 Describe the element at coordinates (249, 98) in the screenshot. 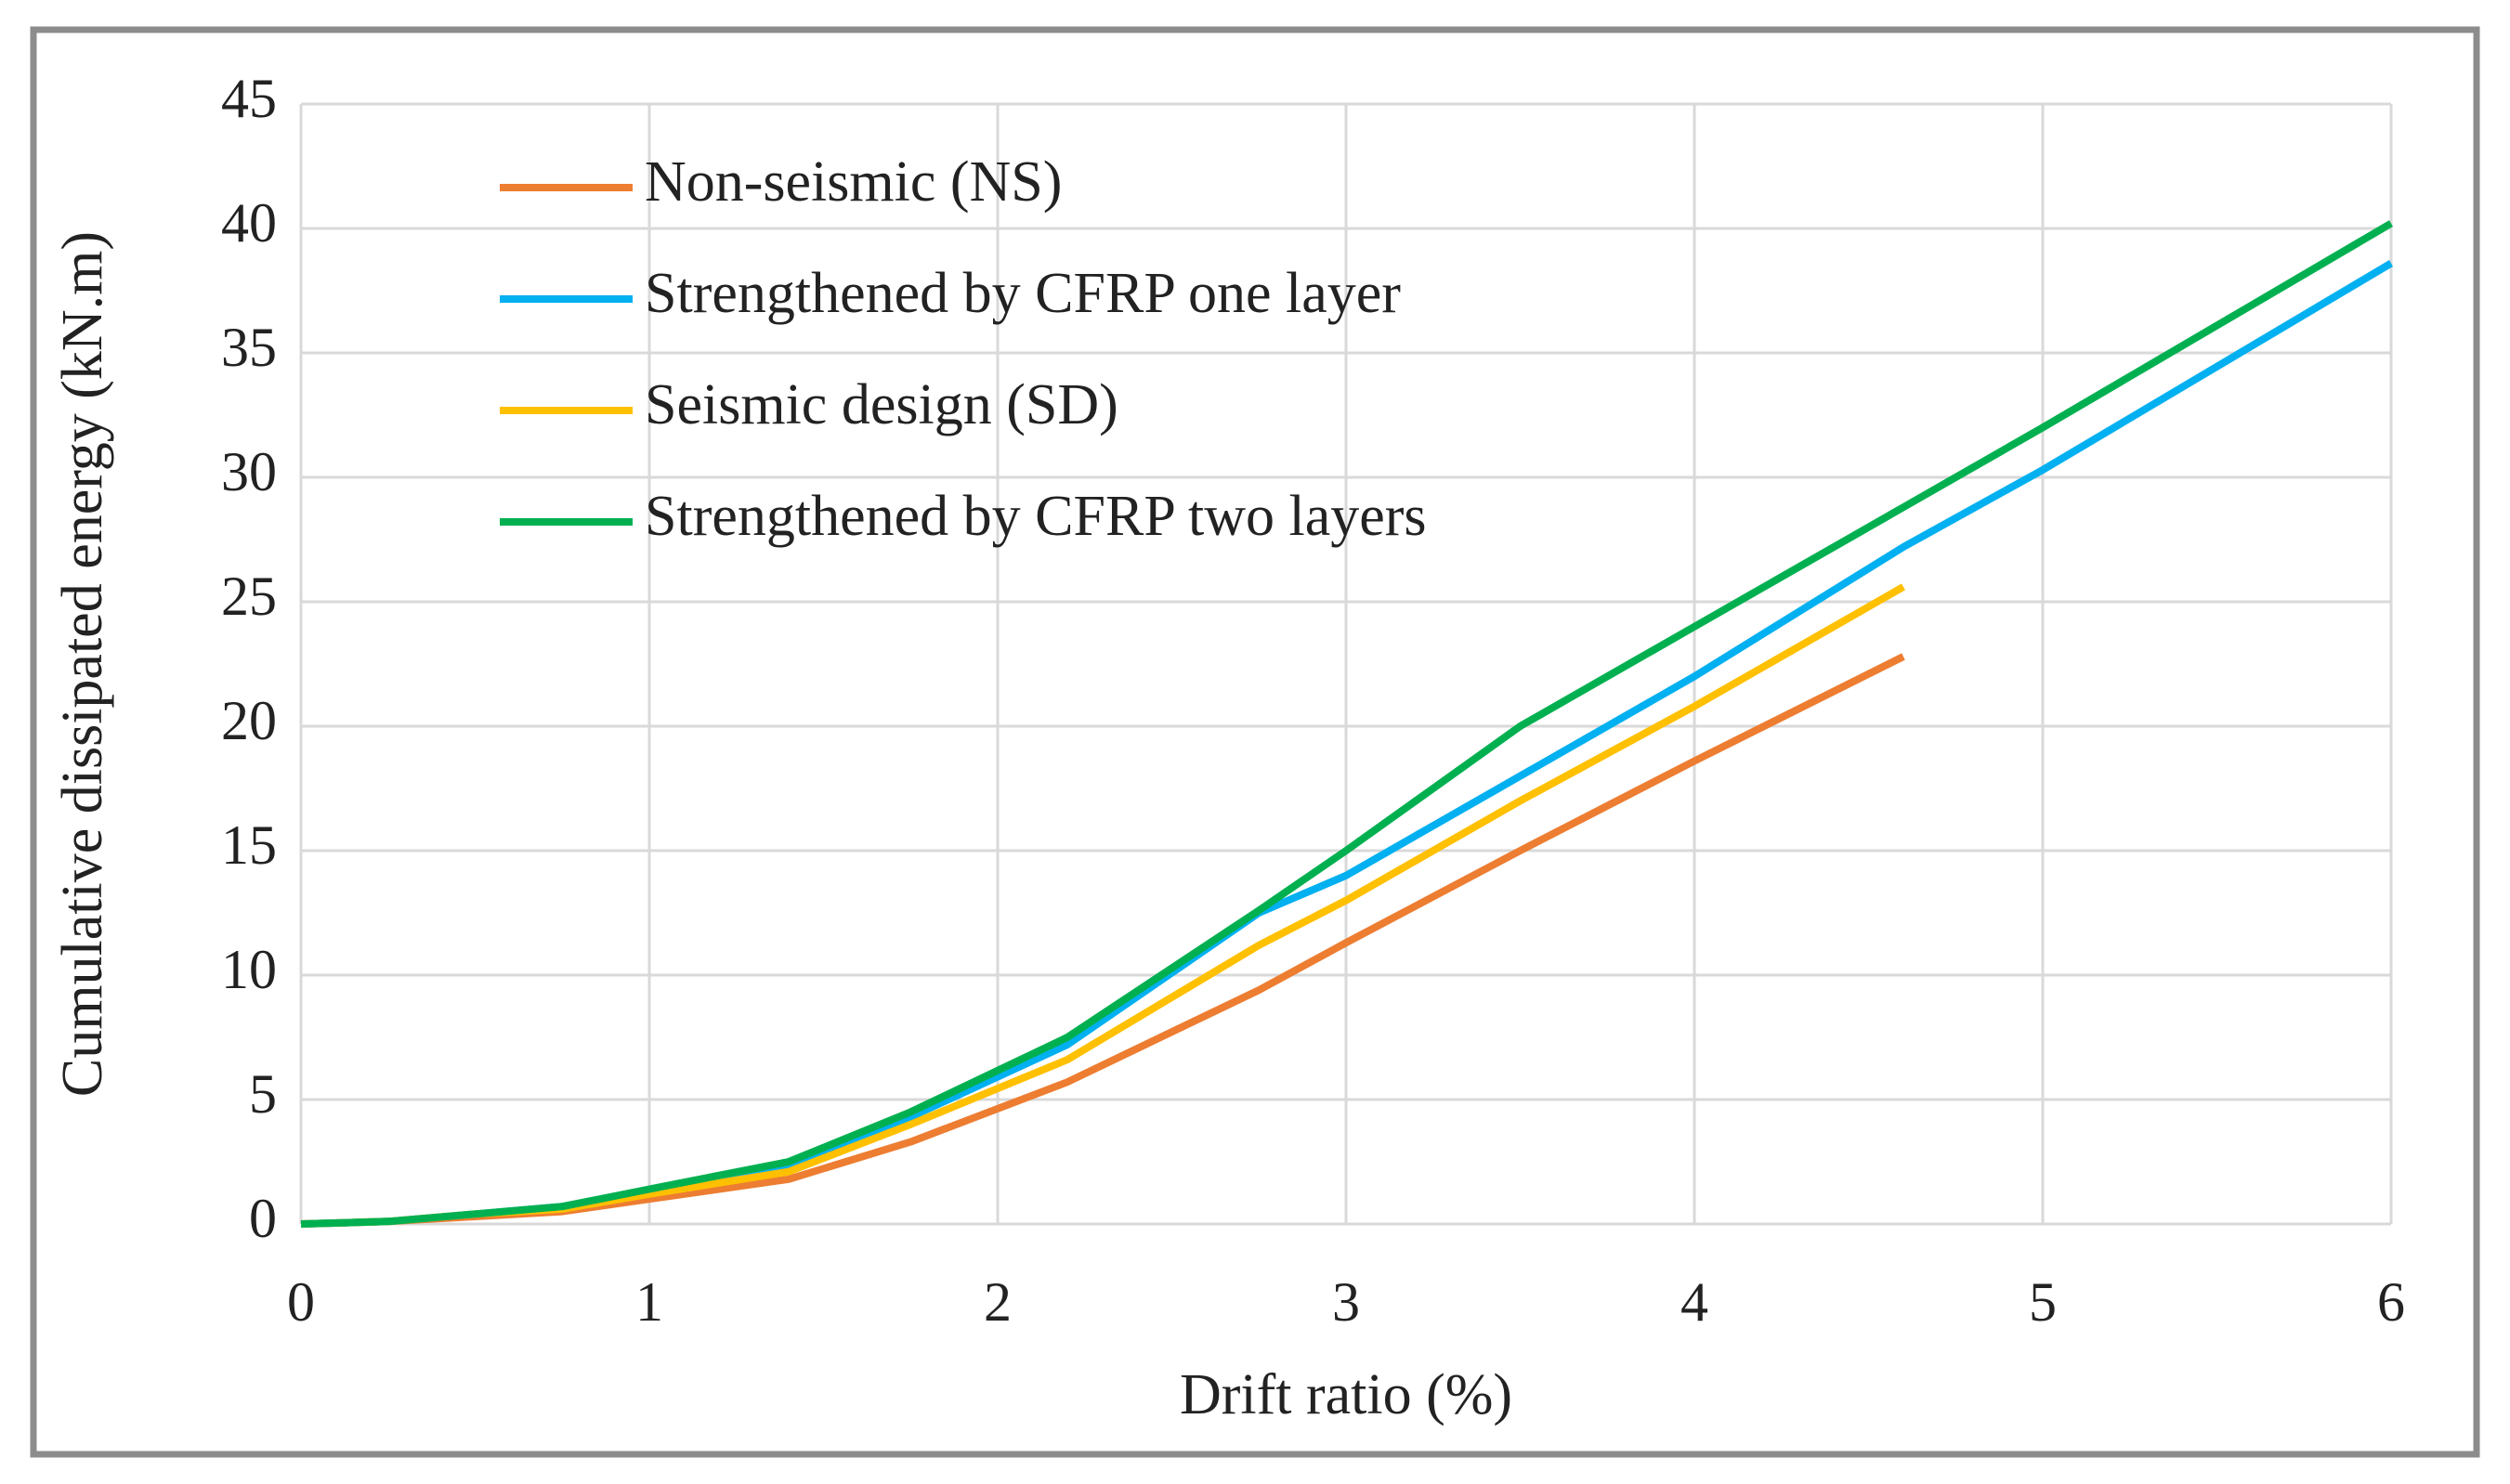

I see `y-tick-label: 45` at that location.